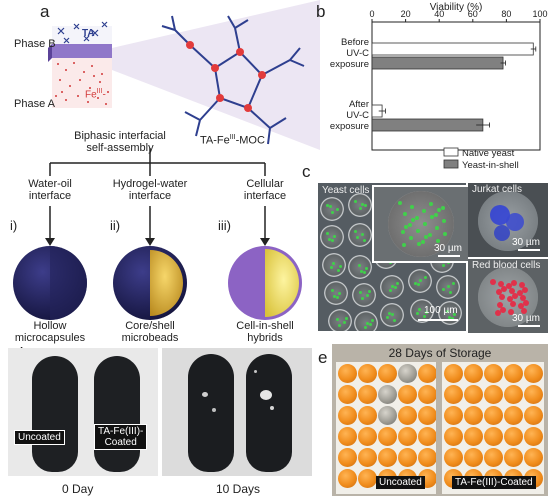 The height and width of the screenshot is (499, 550). Describe the element at coordinates (456, 7) in the screenshot. I see `x-axis-title: Viability (%)` at that location.